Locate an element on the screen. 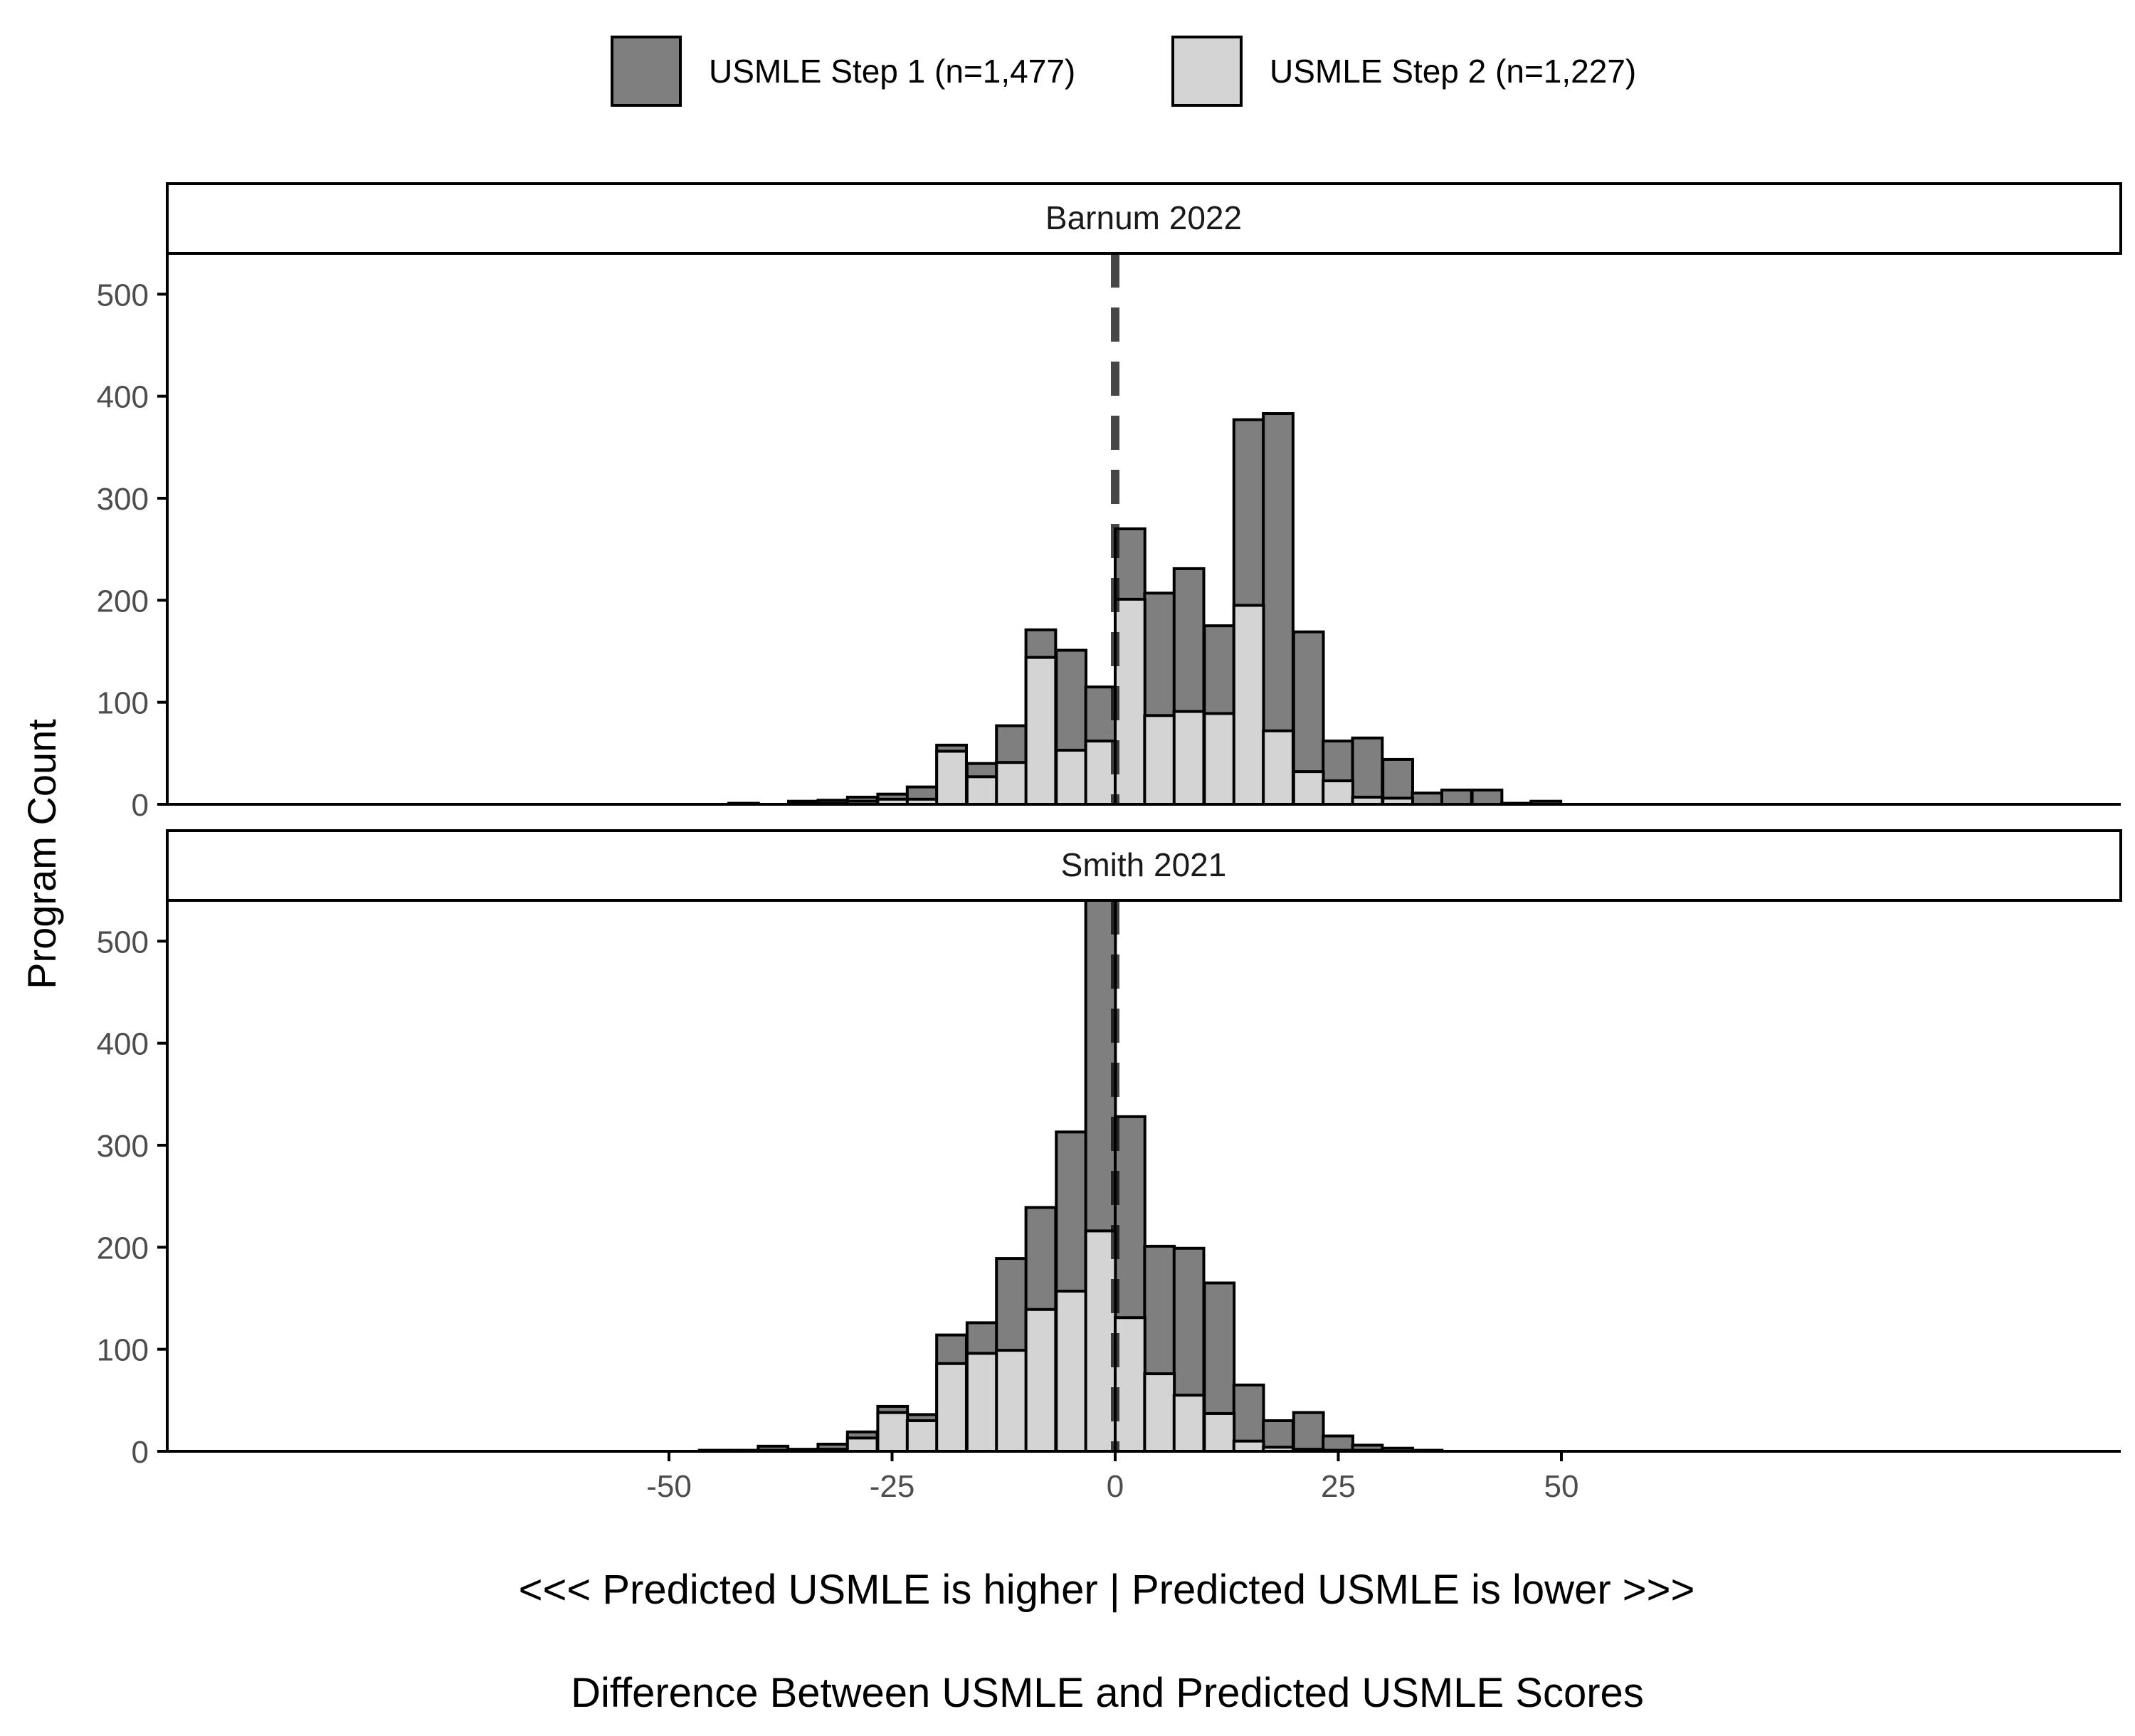 Image resolution: width=2135 pixels, height=1736 pixels. y-tick-label-barnum: 500 is located at coordinates (123, 295).